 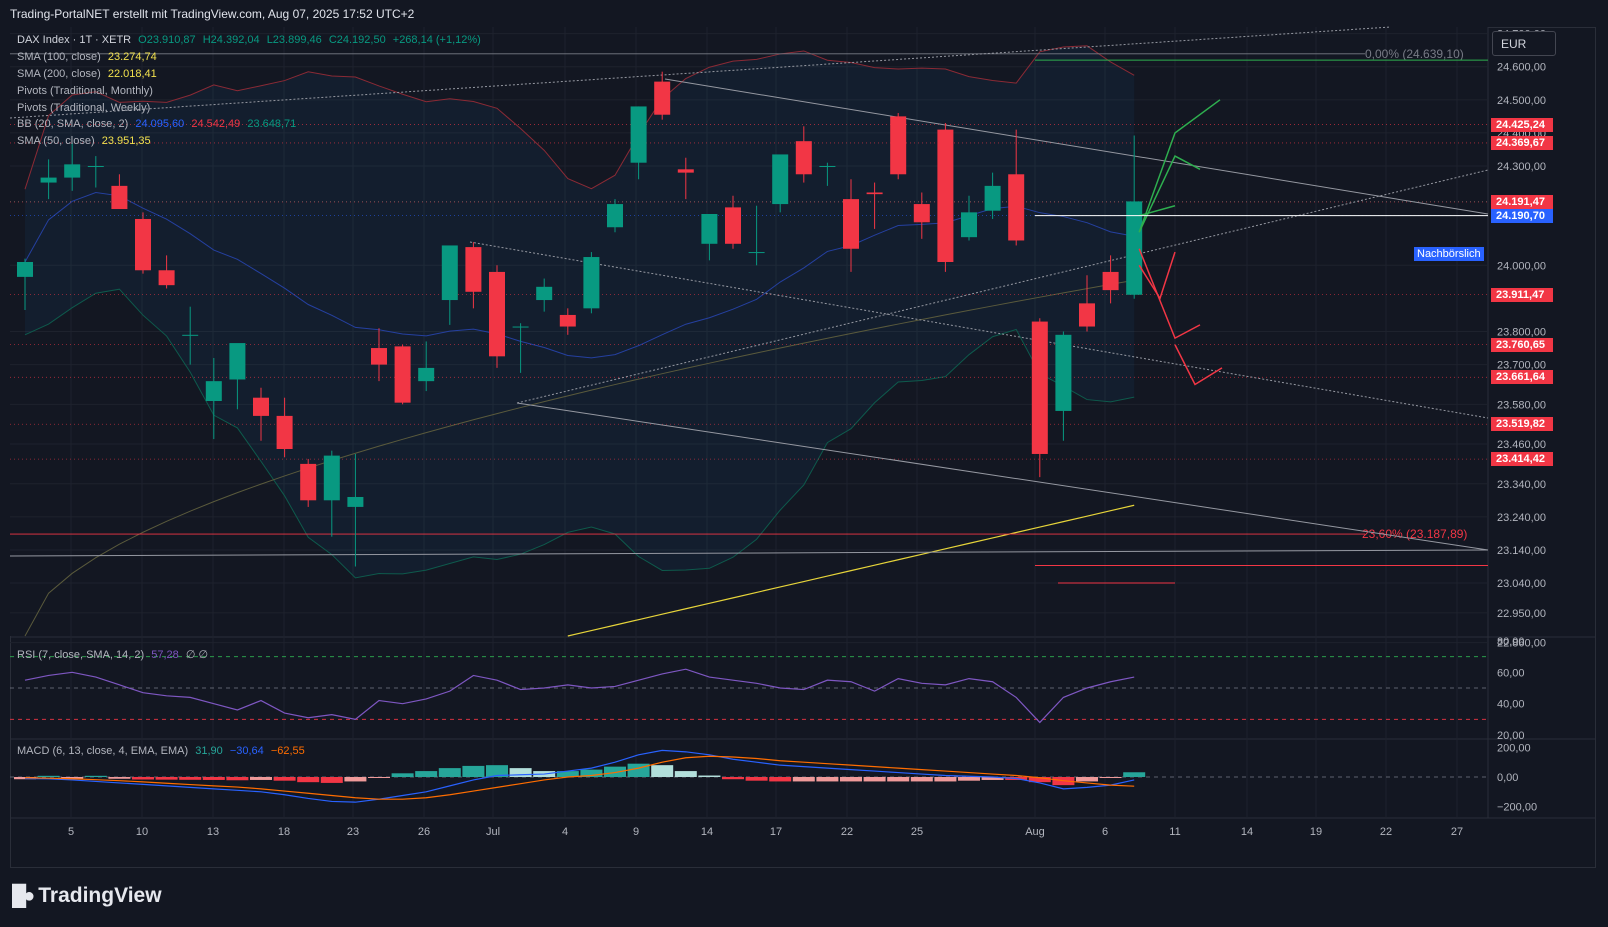 What do you see at coordinates (132, 57) in the screenshot?
I see `legend-sma100-value: 23.274,74` at bounding box center [132, 57].